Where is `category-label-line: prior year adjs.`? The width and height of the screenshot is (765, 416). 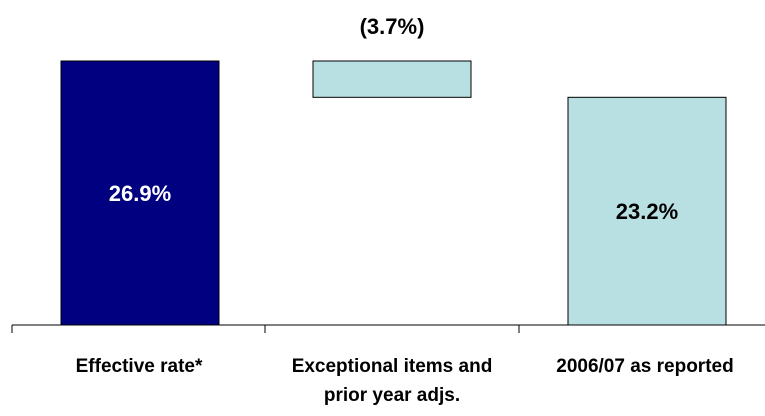
category-label-line: prior year adjs. is located at coordinates (392, 395).